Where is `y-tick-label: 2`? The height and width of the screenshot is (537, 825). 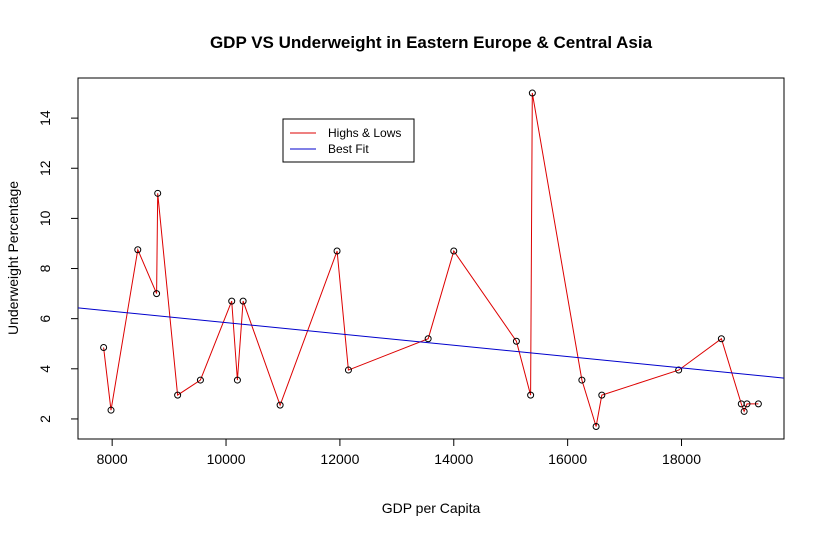
y-tick-label: 2 is located at coordinates (45, 419).